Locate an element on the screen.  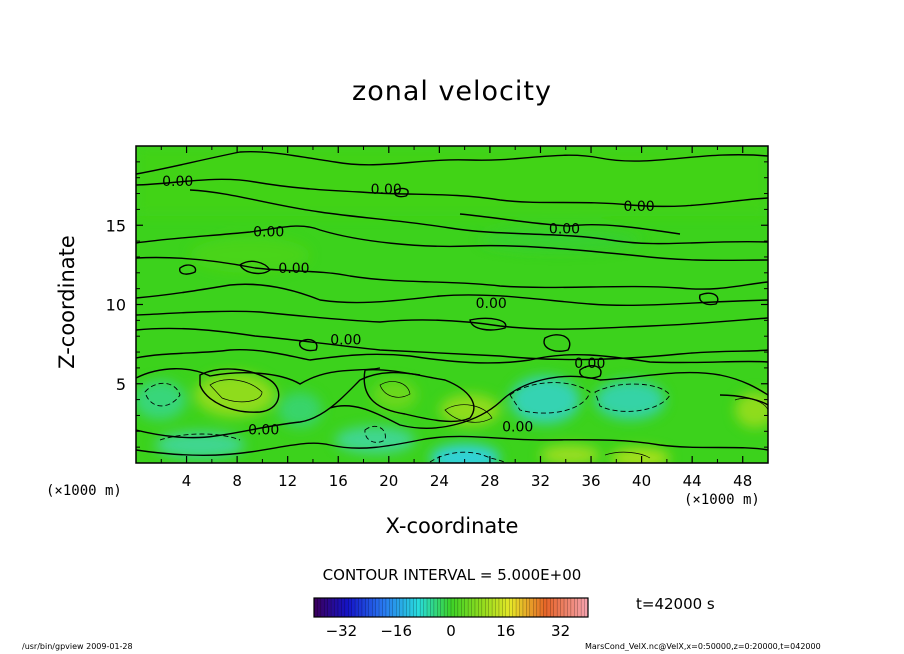
y-tick-label: 15 is located at coordinates (116, 225).